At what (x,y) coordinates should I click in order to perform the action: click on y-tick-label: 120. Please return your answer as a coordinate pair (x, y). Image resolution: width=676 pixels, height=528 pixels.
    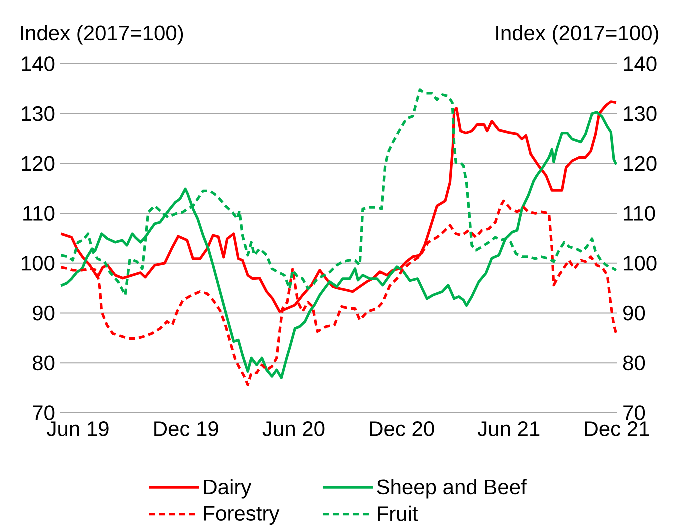
    Looking at the image, I should click on (38, 164).